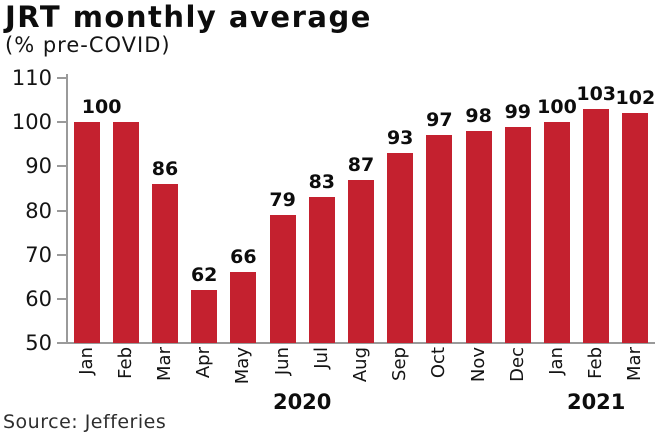 The image size is (660, 440). I want to click on y-axis-tick-label: 90, so click(38, 166).